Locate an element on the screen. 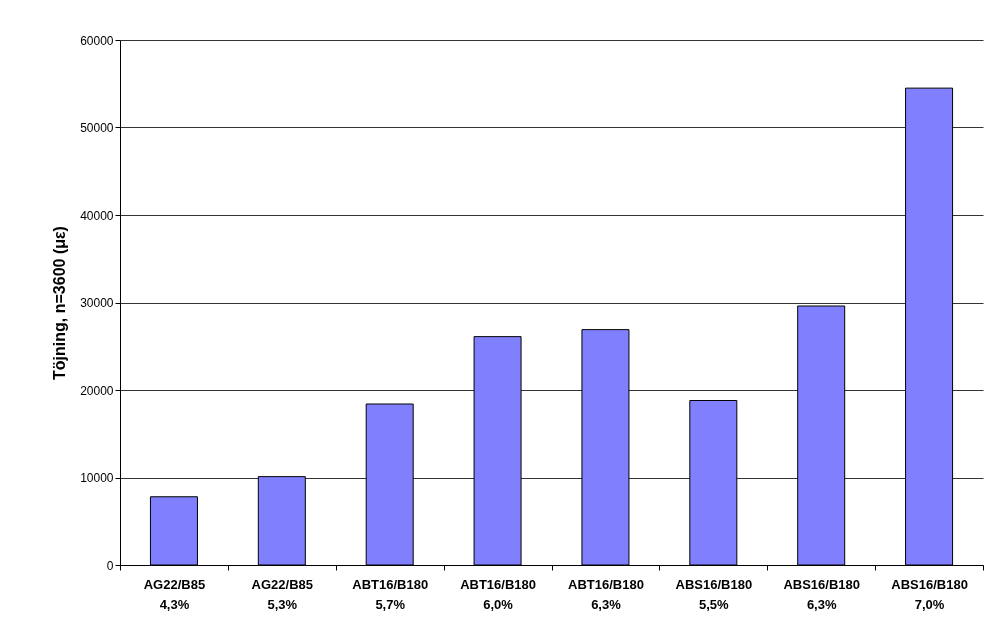 The image size is (1006, 632). y-tick-label: 0 is located at coordinates (110, 565).